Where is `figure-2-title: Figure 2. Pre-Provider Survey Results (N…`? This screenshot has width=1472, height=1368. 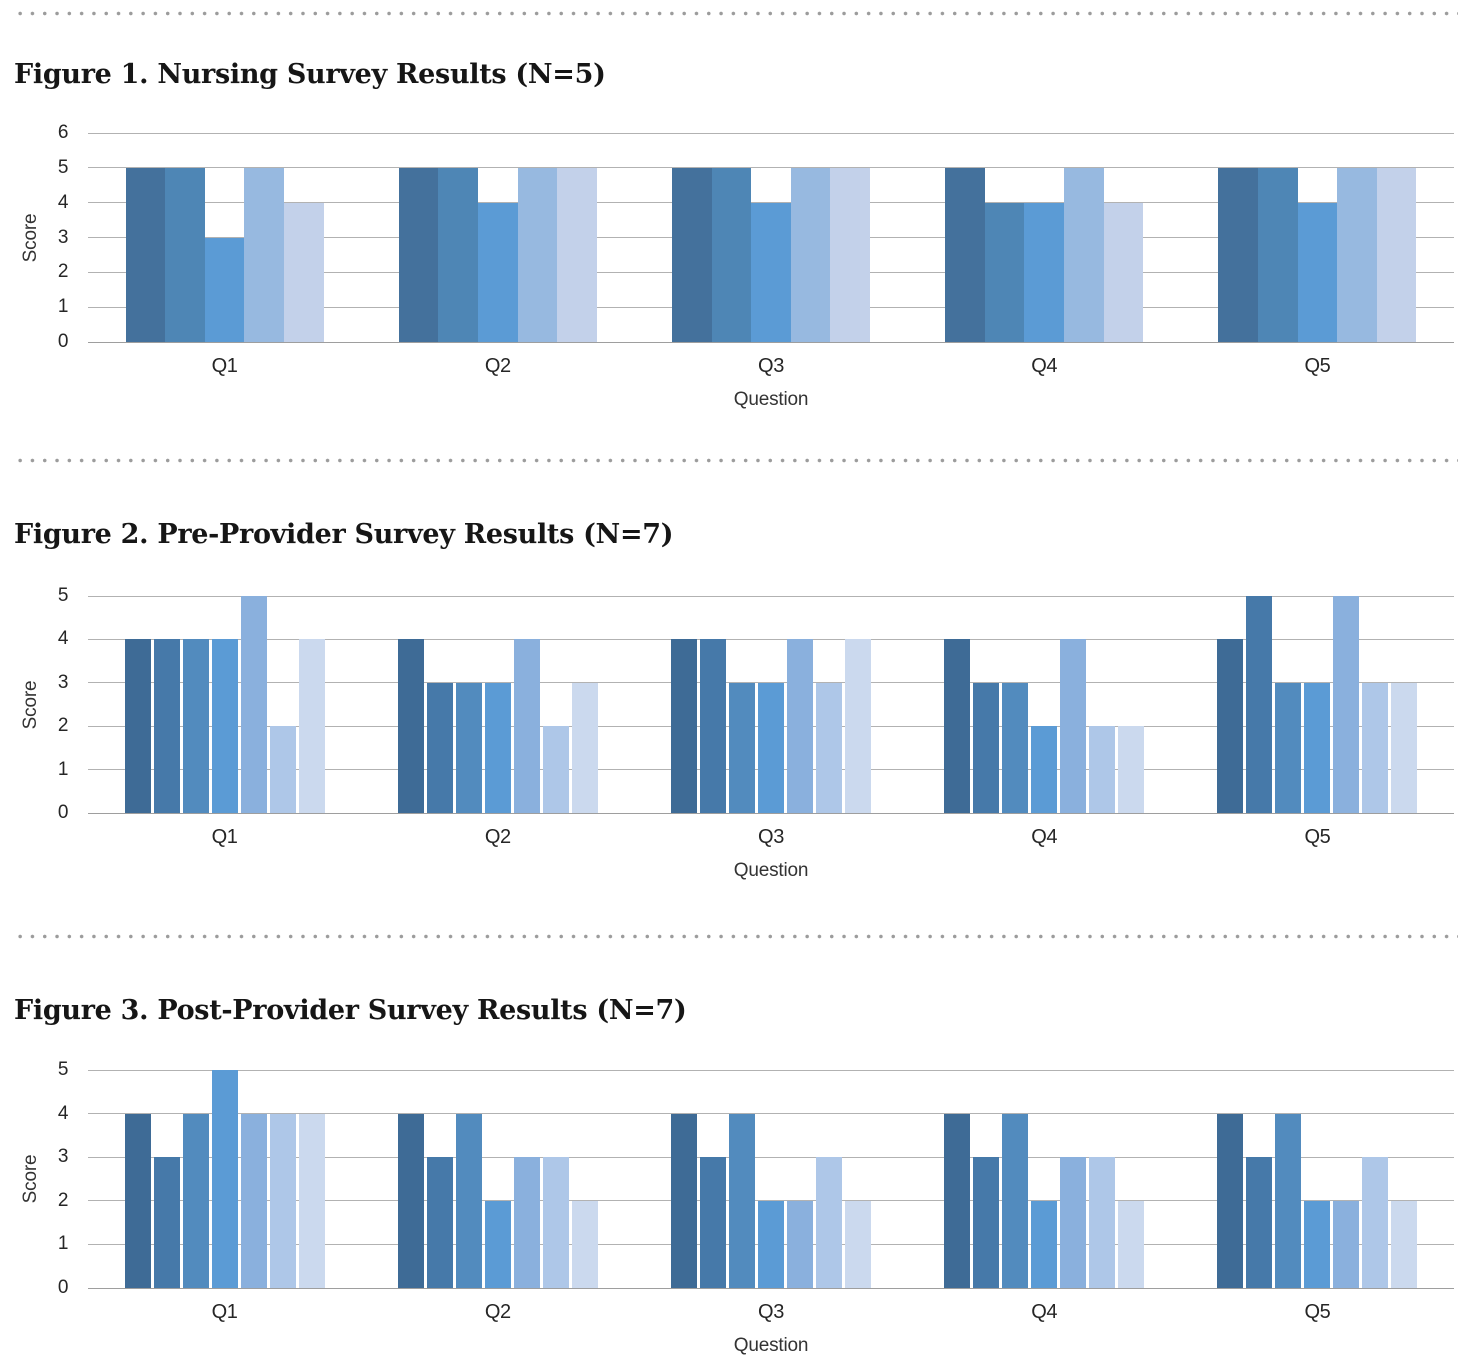 figure-2-title: Figure 2. Pre-Provider Survey Results (N… is located at coordinates (344, 534).